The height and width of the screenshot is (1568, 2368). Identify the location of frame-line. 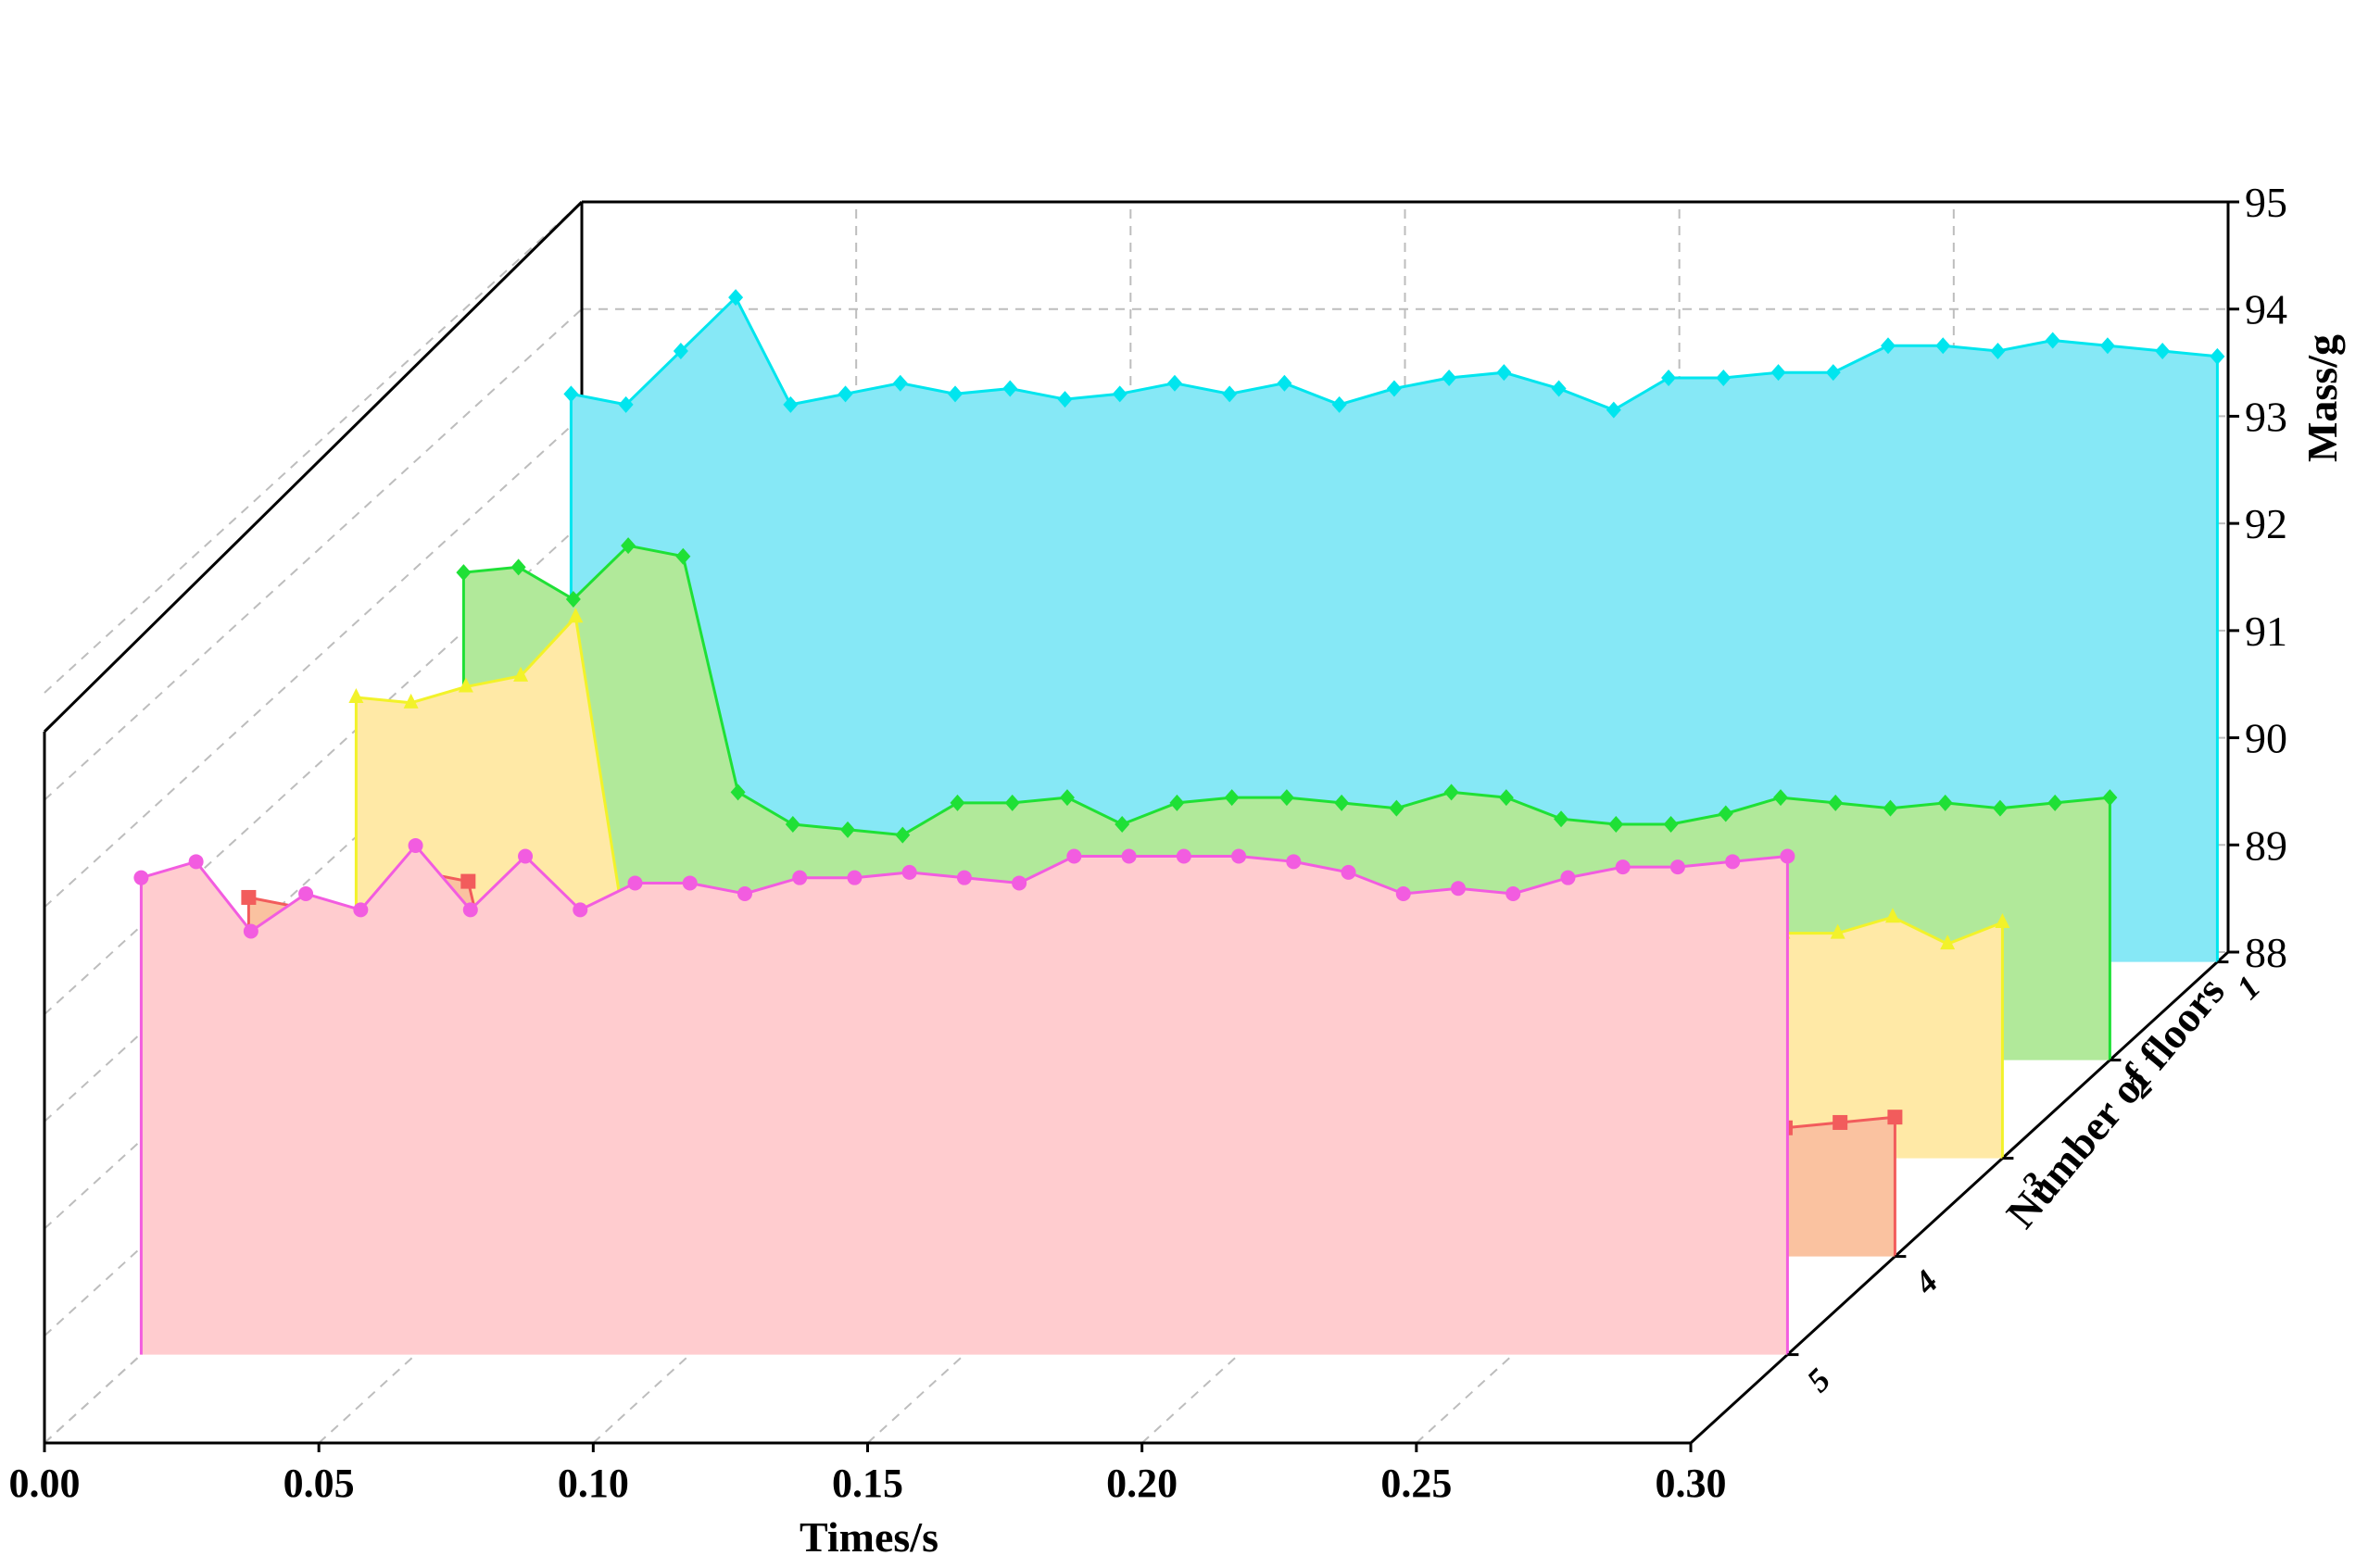
(314, 467).